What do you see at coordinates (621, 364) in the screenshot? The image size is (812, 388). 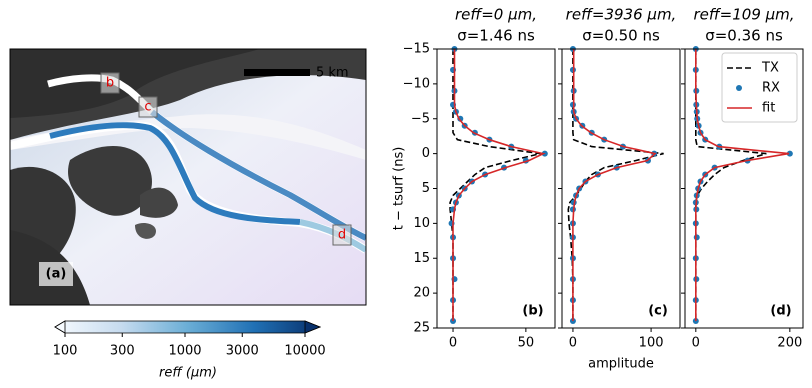 I see `x-axis-label: amplitude` at bounding box center [621, 364].